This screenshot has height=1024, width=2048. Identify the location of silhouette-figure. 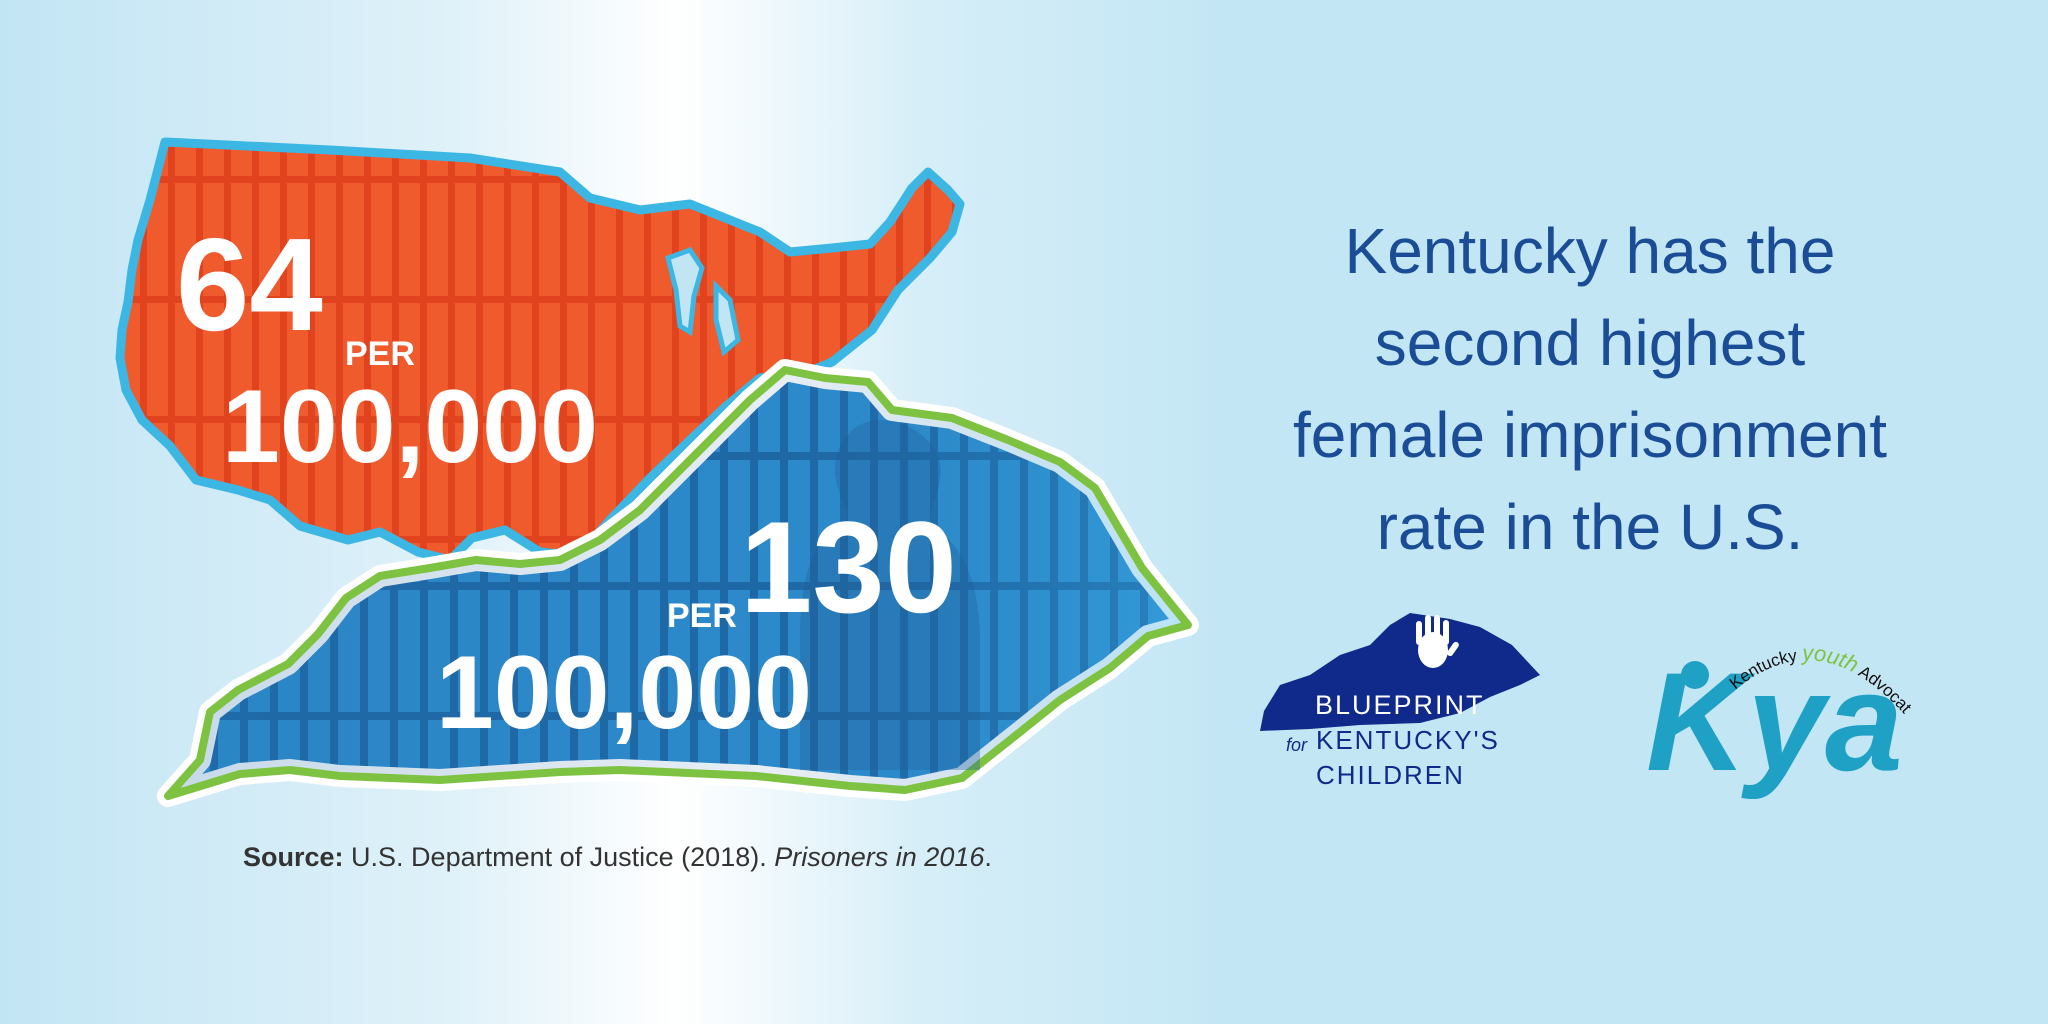
(890, 595).